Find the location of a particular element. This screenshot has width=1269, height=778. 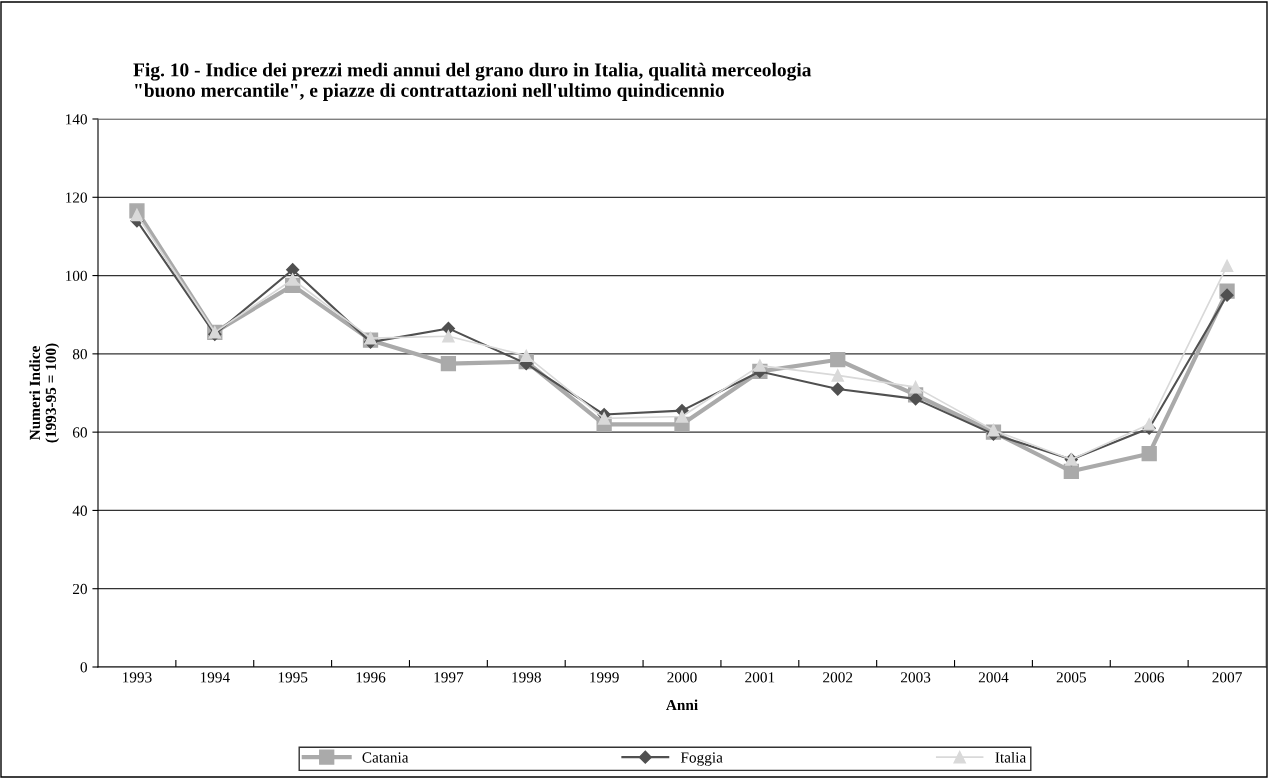

x-tick-label: 1996 is located at coordinates (371, 677).